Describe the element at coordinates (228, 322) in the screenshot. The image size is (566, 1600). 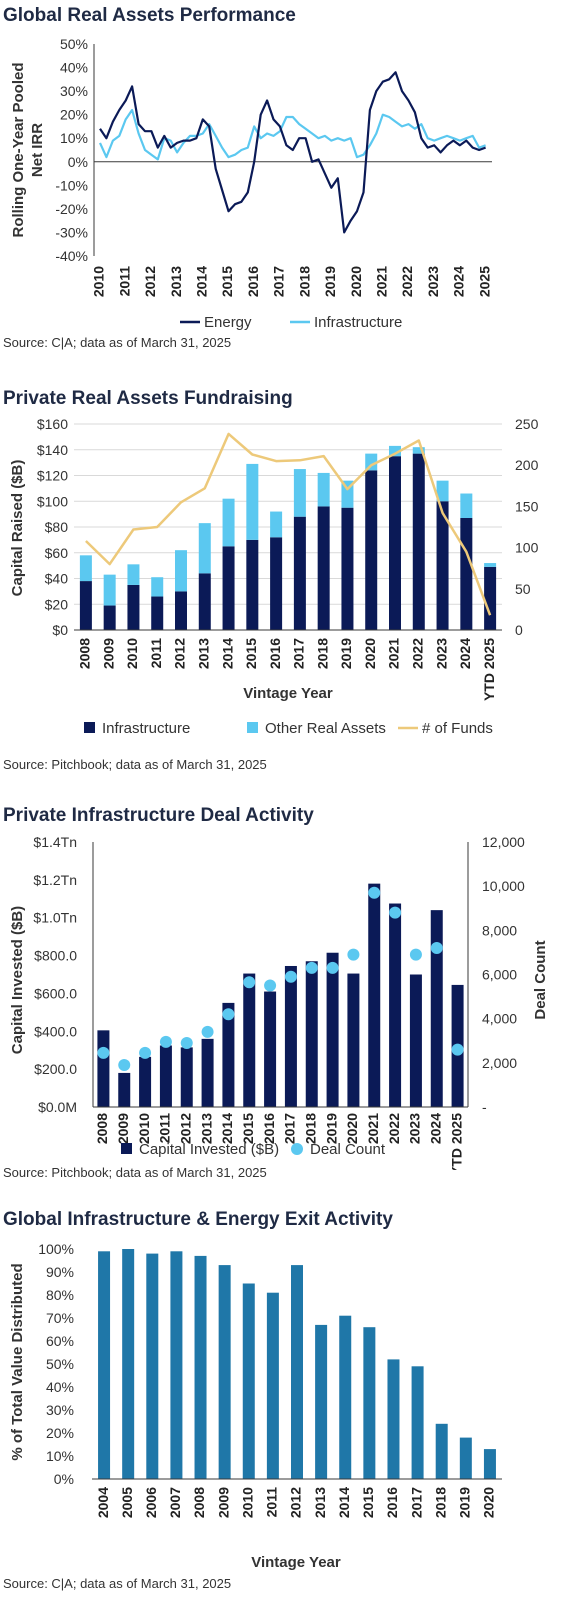
I see `legend-label: Energy` at that location.